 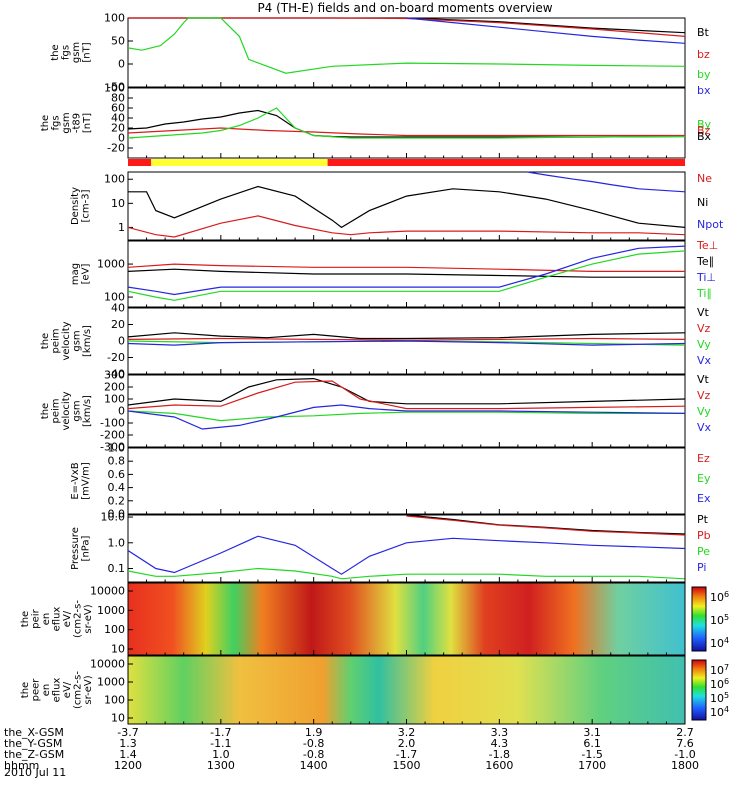 I want to click on y-tick-label: 0, so click(x=121, y=411).